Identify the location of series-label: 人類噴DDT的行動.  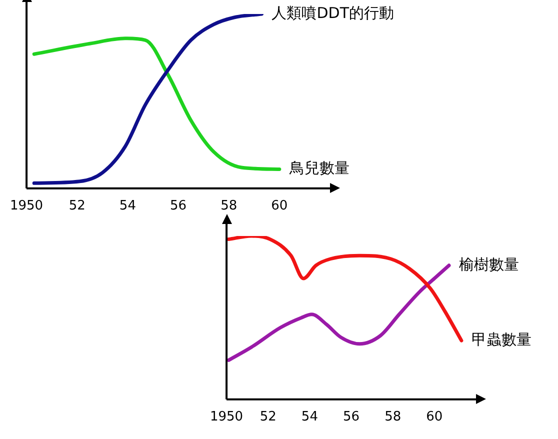
(333, 13).